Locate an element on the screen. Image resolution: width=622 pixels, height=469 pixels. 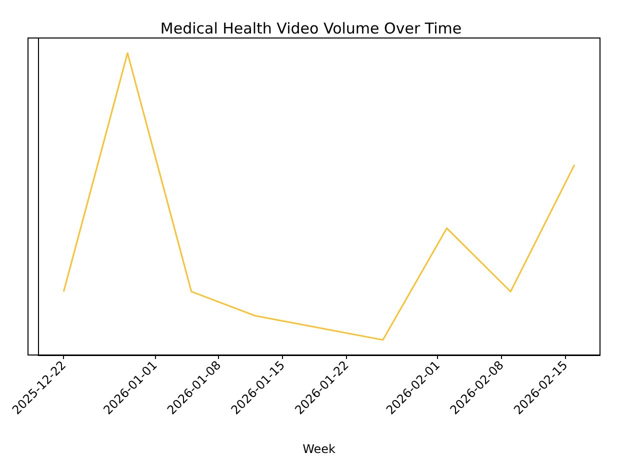
x-axis-title: Week is located at coordinates (319, 449).